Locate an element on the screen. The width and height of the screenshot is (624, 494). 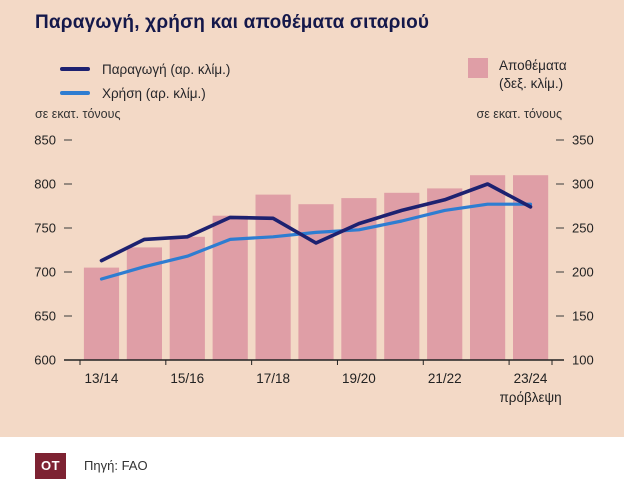
x-axis-label: 23/24 is located at coordinates (531, 378).